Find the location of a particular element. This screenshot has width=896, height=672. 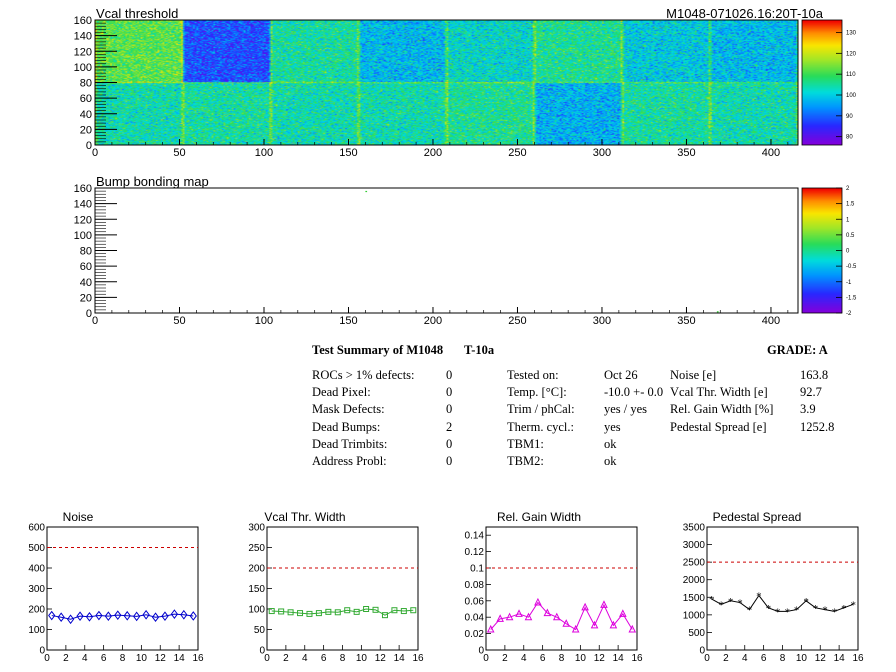

x-tick-label: 150 is located at coordinates (348, 153).